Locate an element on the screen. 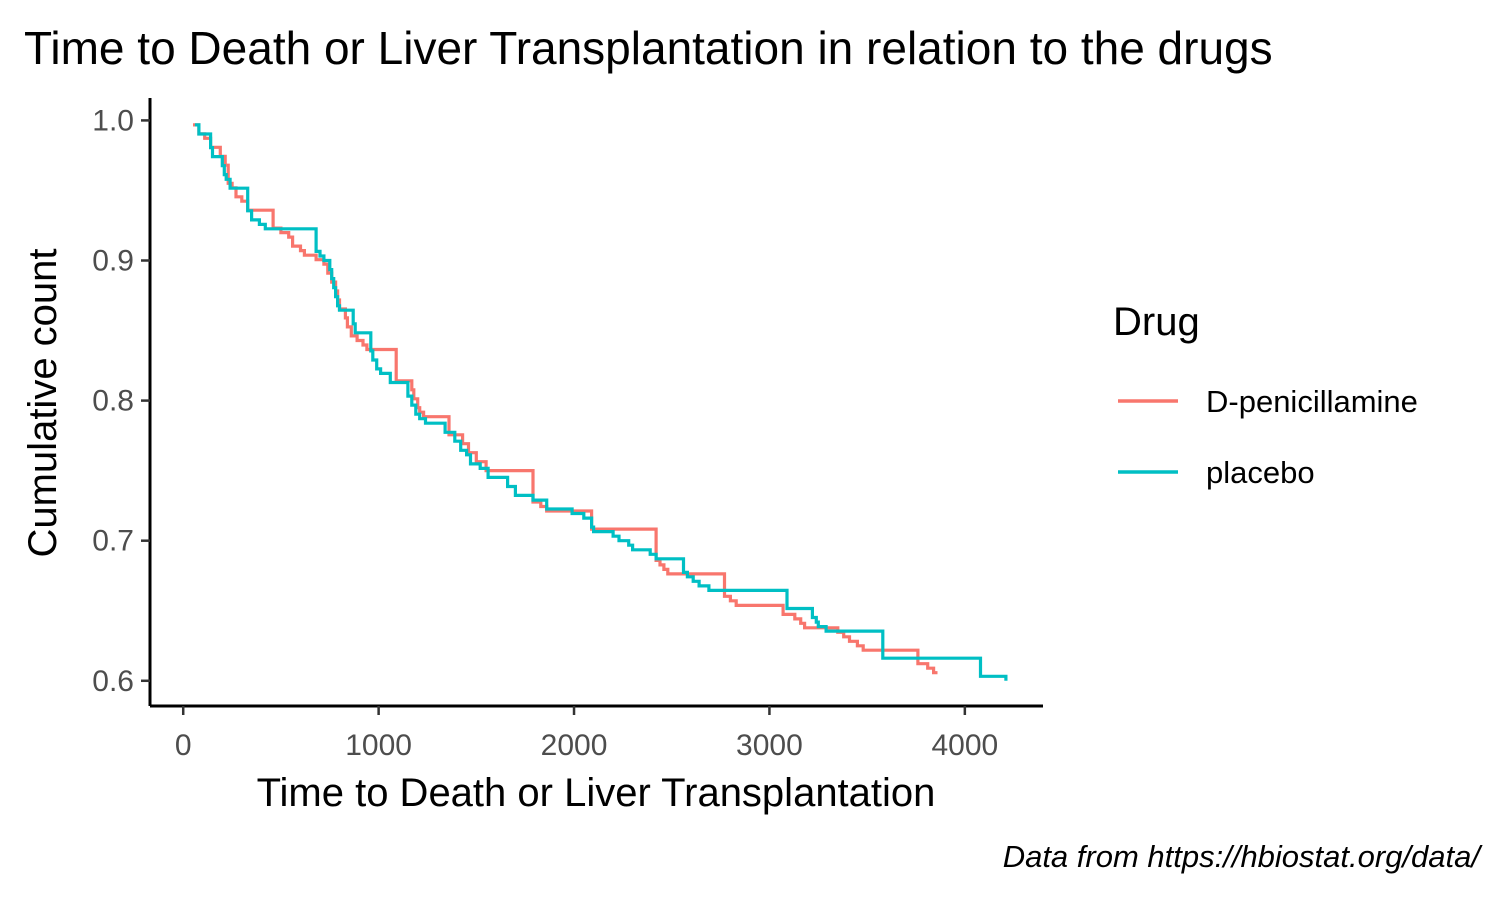  y-axis-ticks: 0.6 0.7 0.8 0.9 1.0 is located at coordinates (121, 401).